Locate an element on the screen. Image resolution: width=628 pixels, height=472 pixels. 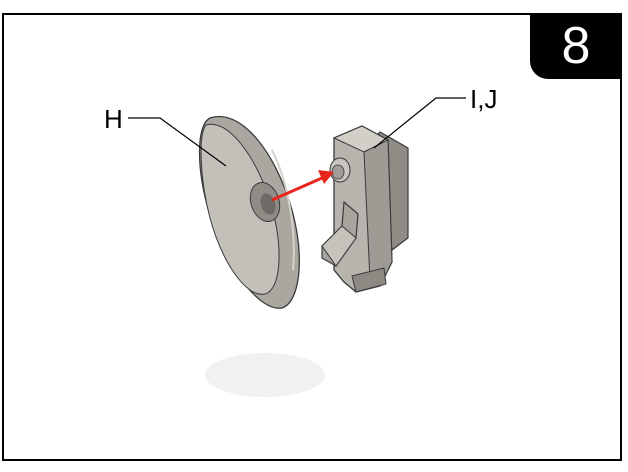
step-number: 8 is located at coordinates (576, 46).